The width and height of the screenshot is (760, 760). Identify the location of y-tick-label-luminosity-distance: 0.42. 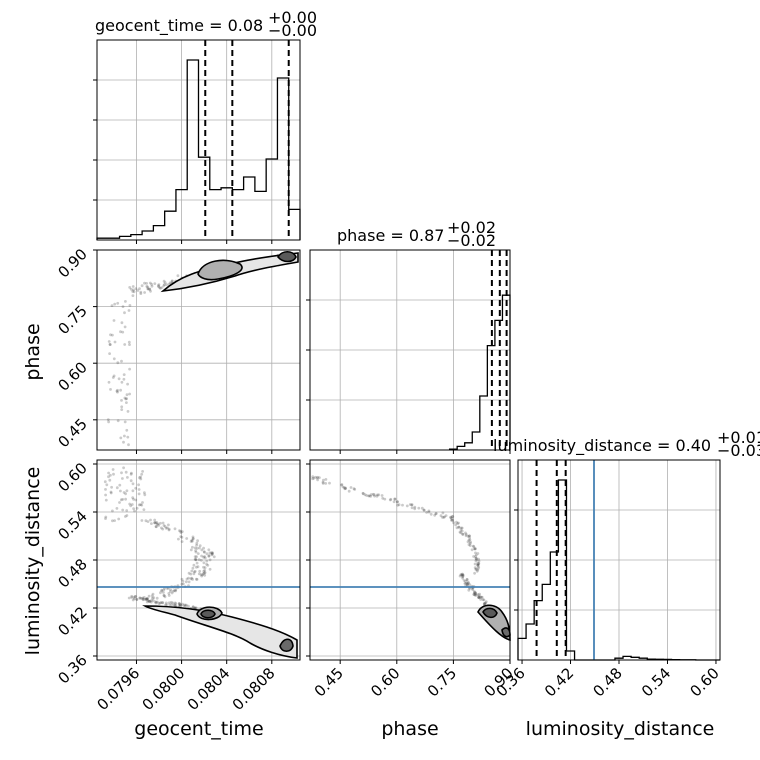
(72, 621).